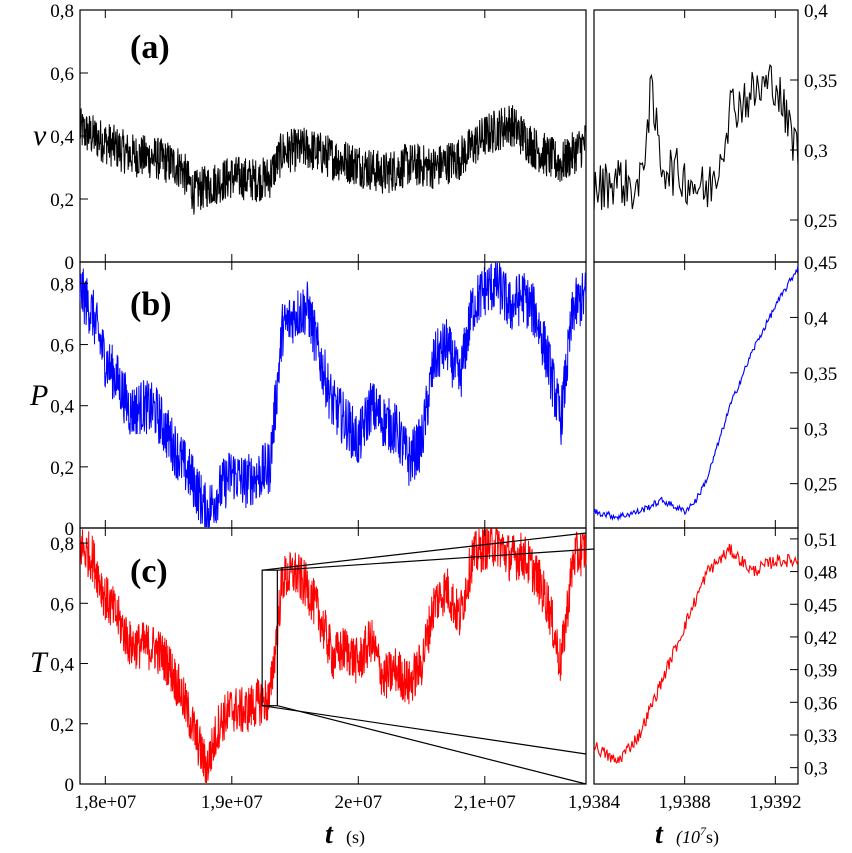 The image size is (852, 853). What do you see at coordinates (820, 736) in the screenshot?
I see `ytick-label-inset-c: 0,33` at bounding box center [820, 736].